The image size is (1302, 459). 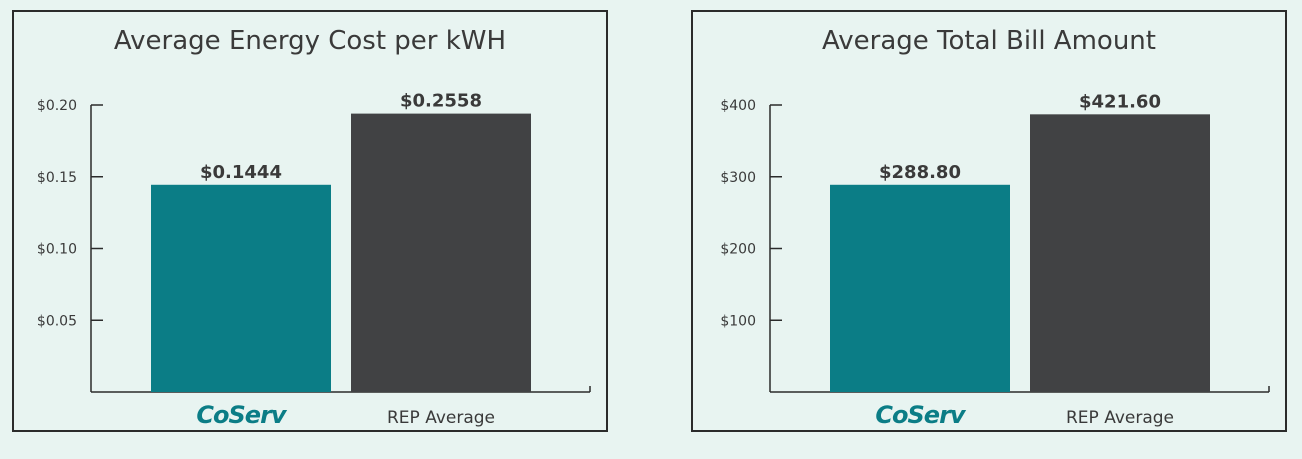 I want to click on y-tick-label: $0.10, so click(x=57, y=250).